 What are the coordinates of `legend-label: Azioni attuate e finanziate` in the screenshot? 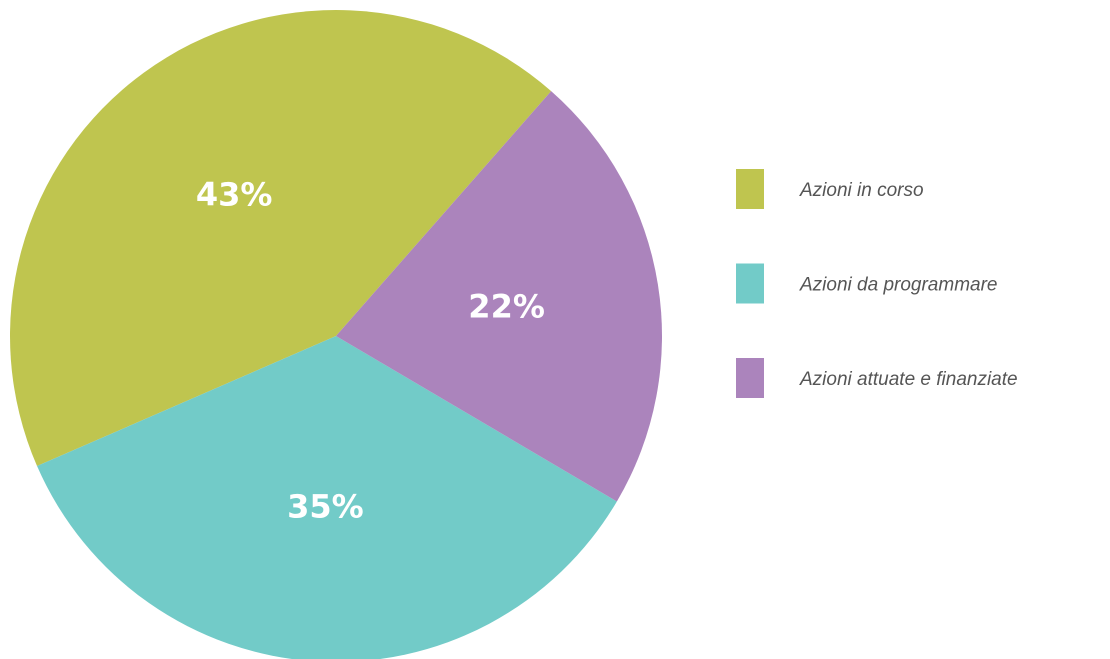 It's located at (908, 379).